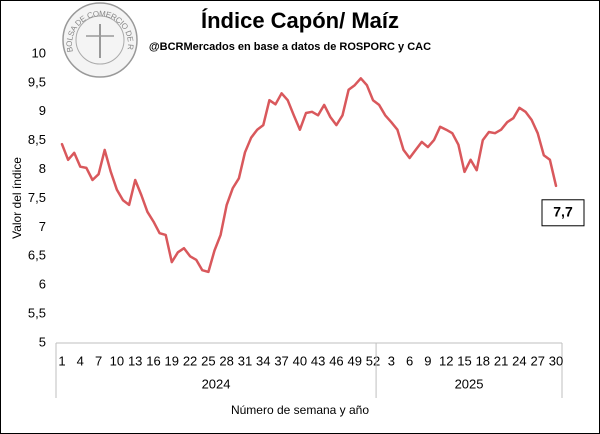  Describe the element at coordinates (216, 383) in the screenshot. I see `x-group-label: 2024` at that location.